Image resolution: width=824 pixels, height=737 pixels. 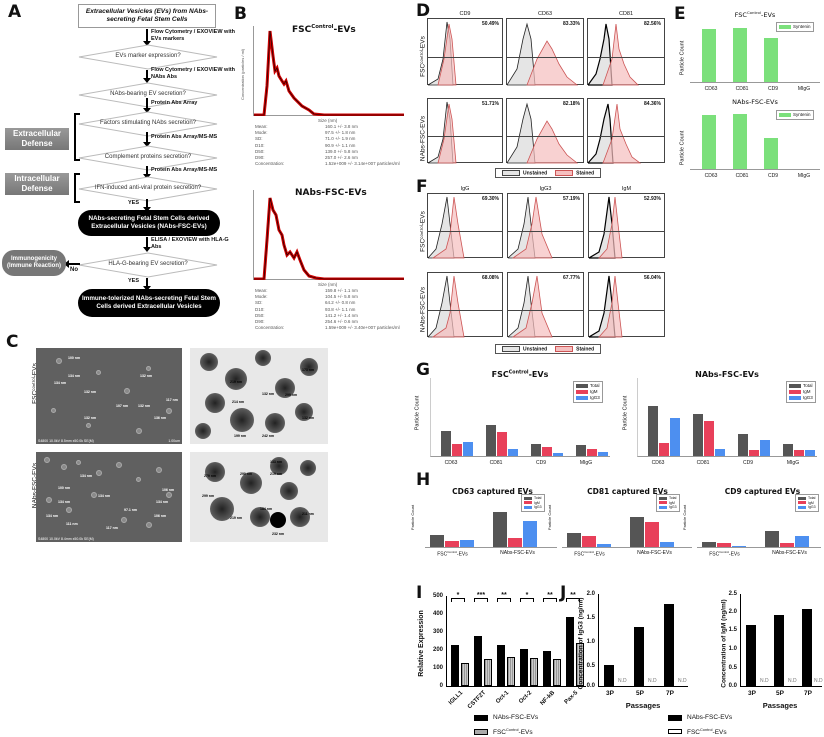 I want to click on flow-d-hist-cd63-control: 83.33%, so click(x=545, y=52).